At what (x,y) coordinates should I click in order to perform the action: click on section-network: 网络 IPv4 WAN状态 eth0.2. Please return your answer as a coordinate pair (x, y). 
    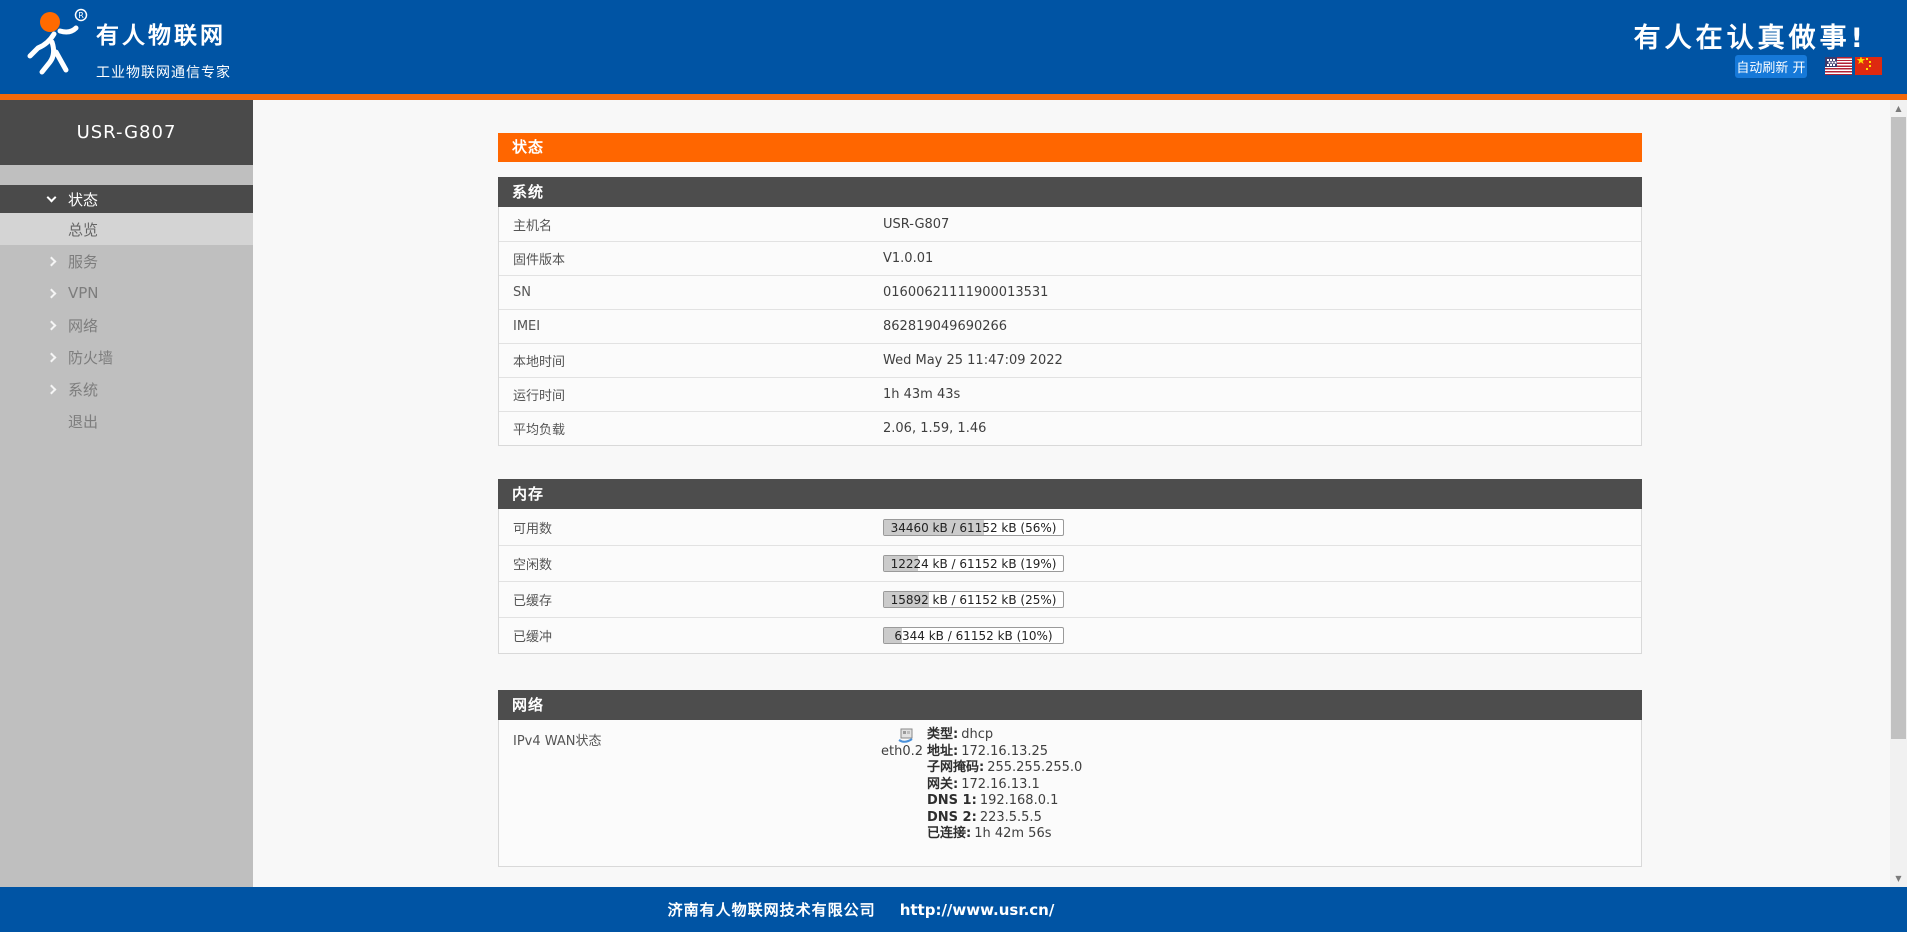
    Looking at the image, I should click on (1070, 778).